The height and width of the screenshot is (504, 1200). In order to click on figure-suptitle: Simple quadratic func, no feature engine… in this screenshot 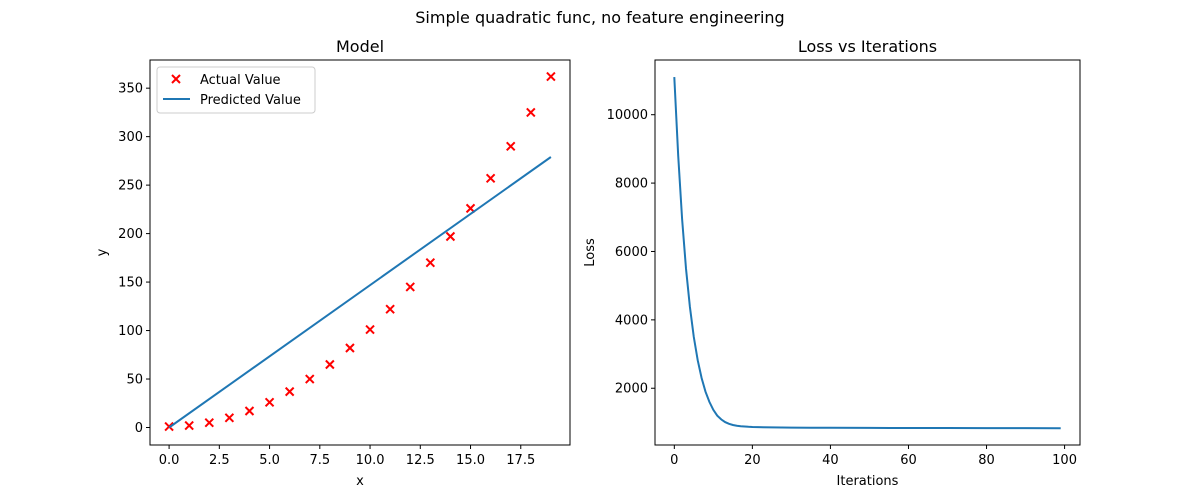, I will do `click(599, 17)`.